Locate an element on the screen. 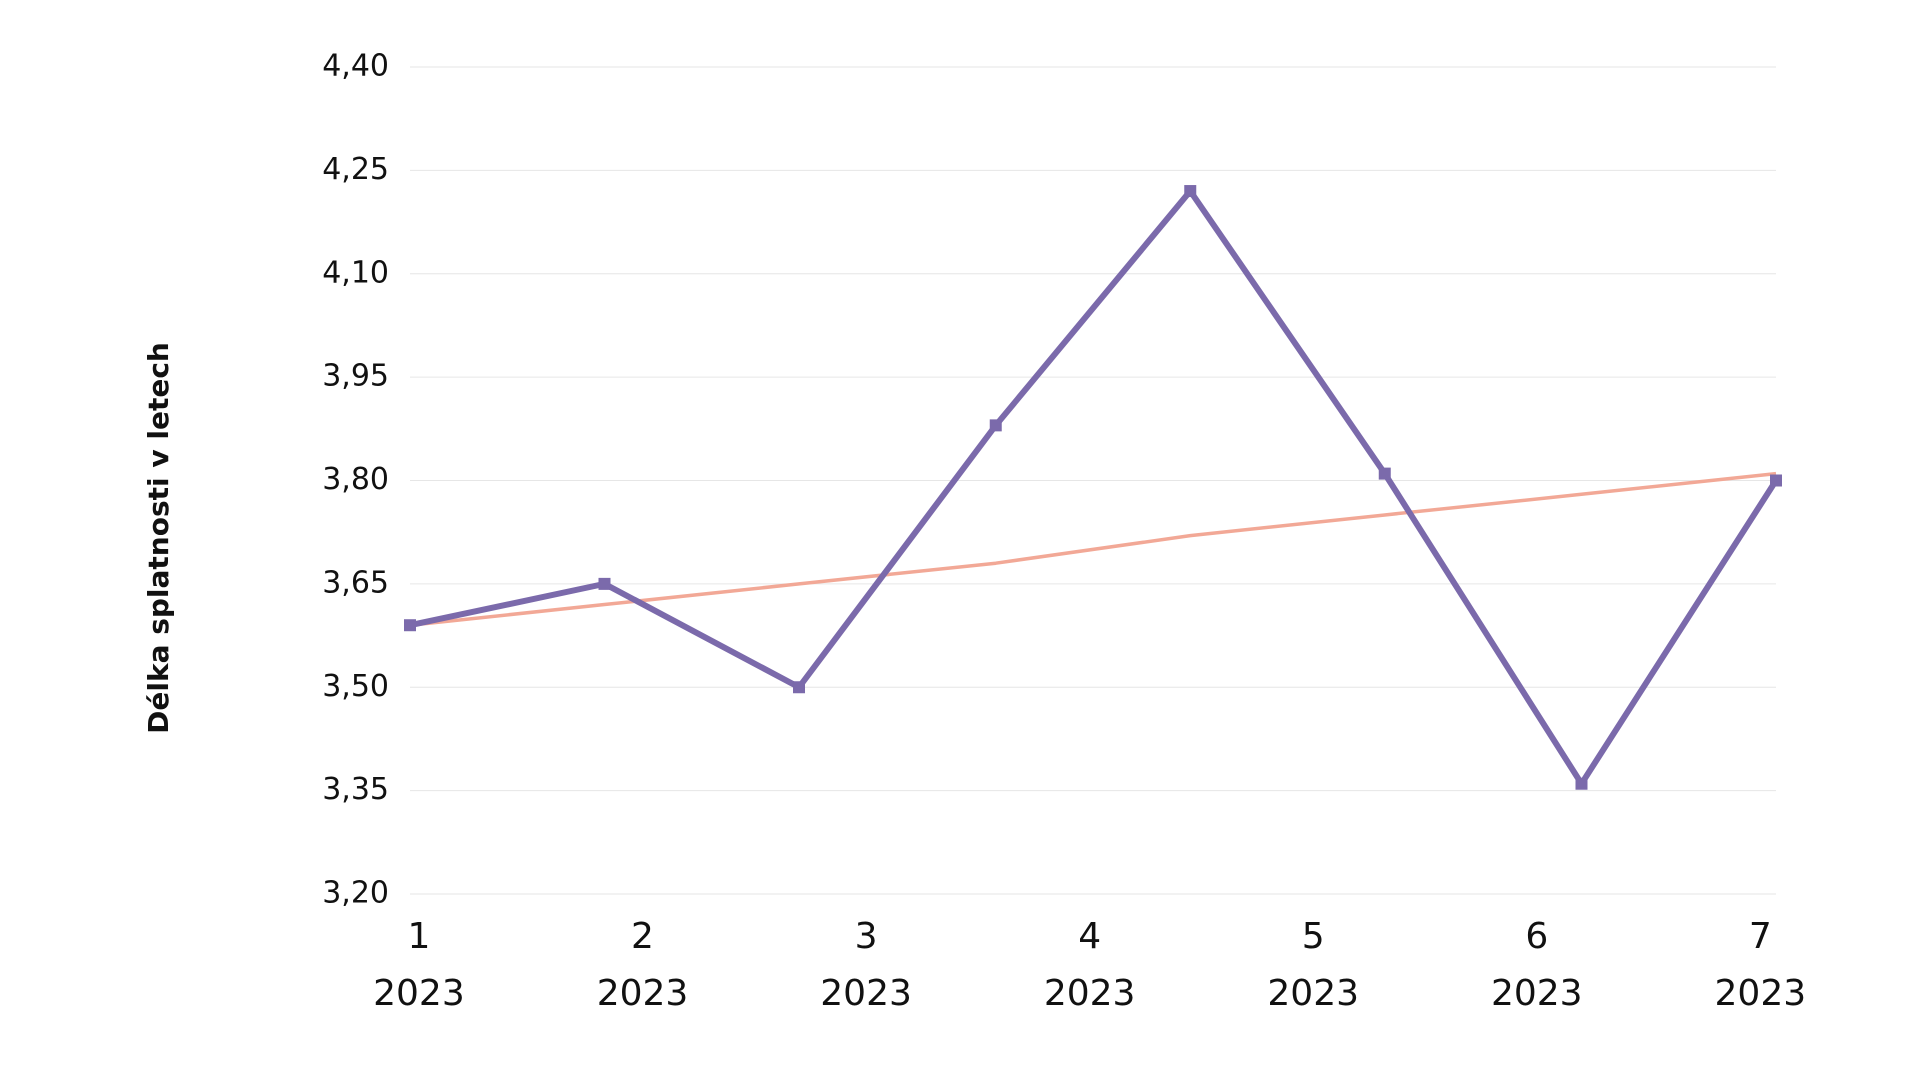 Image resolution: width=1920 pixels, height=1080 pixels. line is located at coordinates (1093, 549).